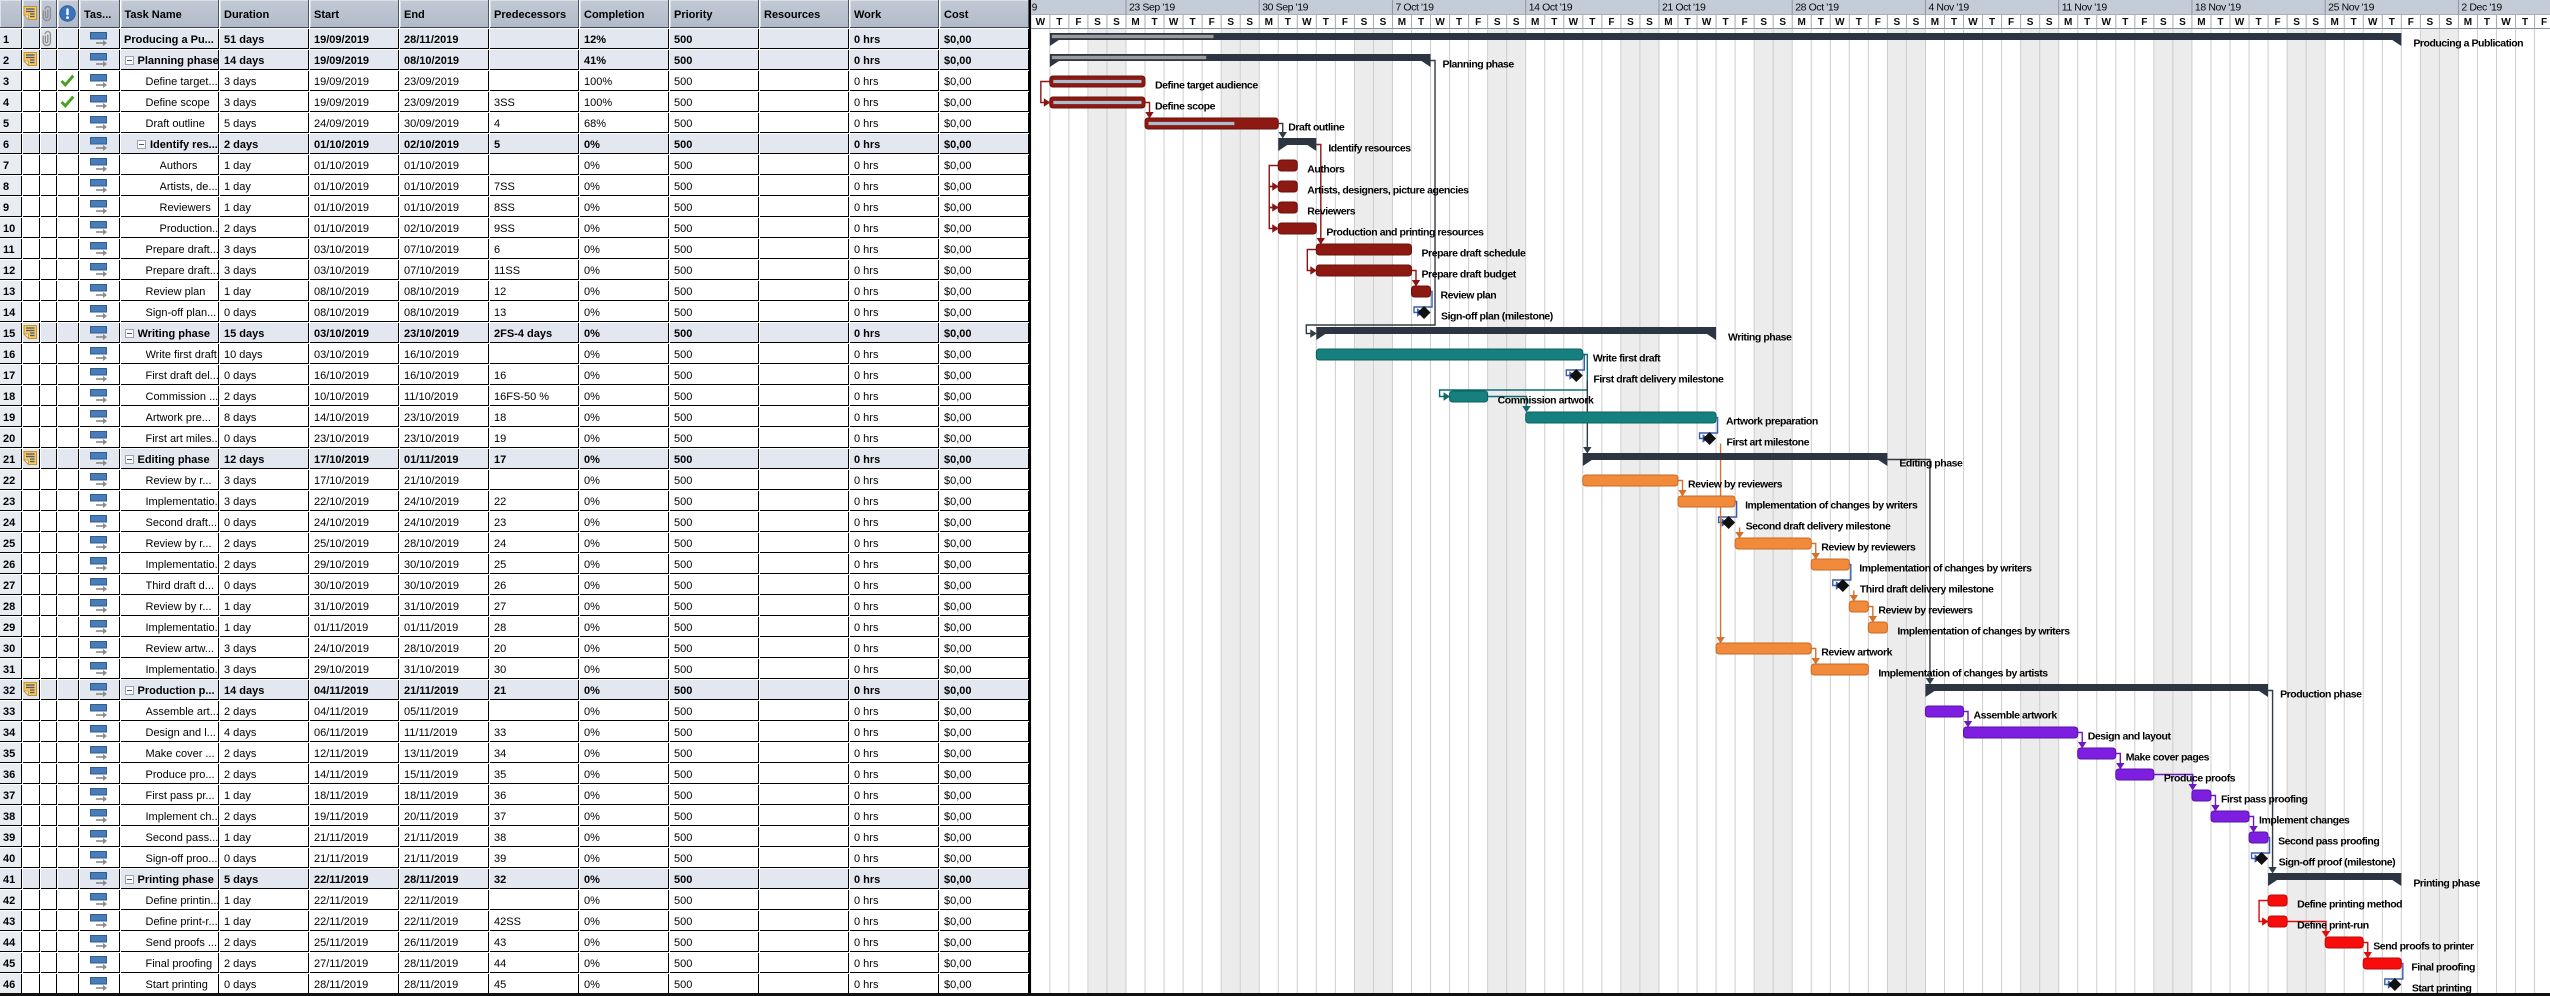 This screenshot has height=996, width=2550. Describe the element at coordinates (1405, 233) in the screenshot. I see `svg-text:Production and printing resour: Production and printing resources` at that location.